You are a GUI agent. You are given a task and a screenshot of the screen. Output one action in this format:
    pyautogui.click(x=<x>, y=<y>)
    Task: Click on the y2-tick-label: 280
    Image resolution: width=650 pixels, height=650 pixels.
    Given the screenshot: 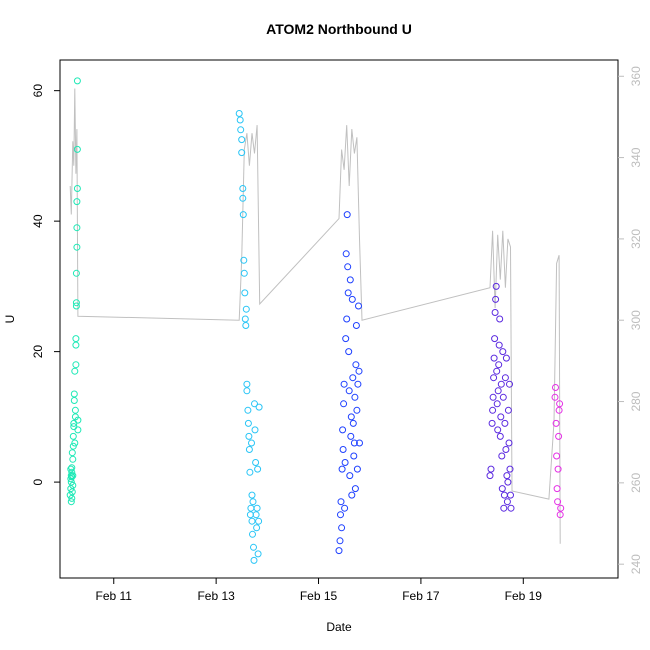 What is the action you would take?
    pyautogui.click(x=636, y=401)
    